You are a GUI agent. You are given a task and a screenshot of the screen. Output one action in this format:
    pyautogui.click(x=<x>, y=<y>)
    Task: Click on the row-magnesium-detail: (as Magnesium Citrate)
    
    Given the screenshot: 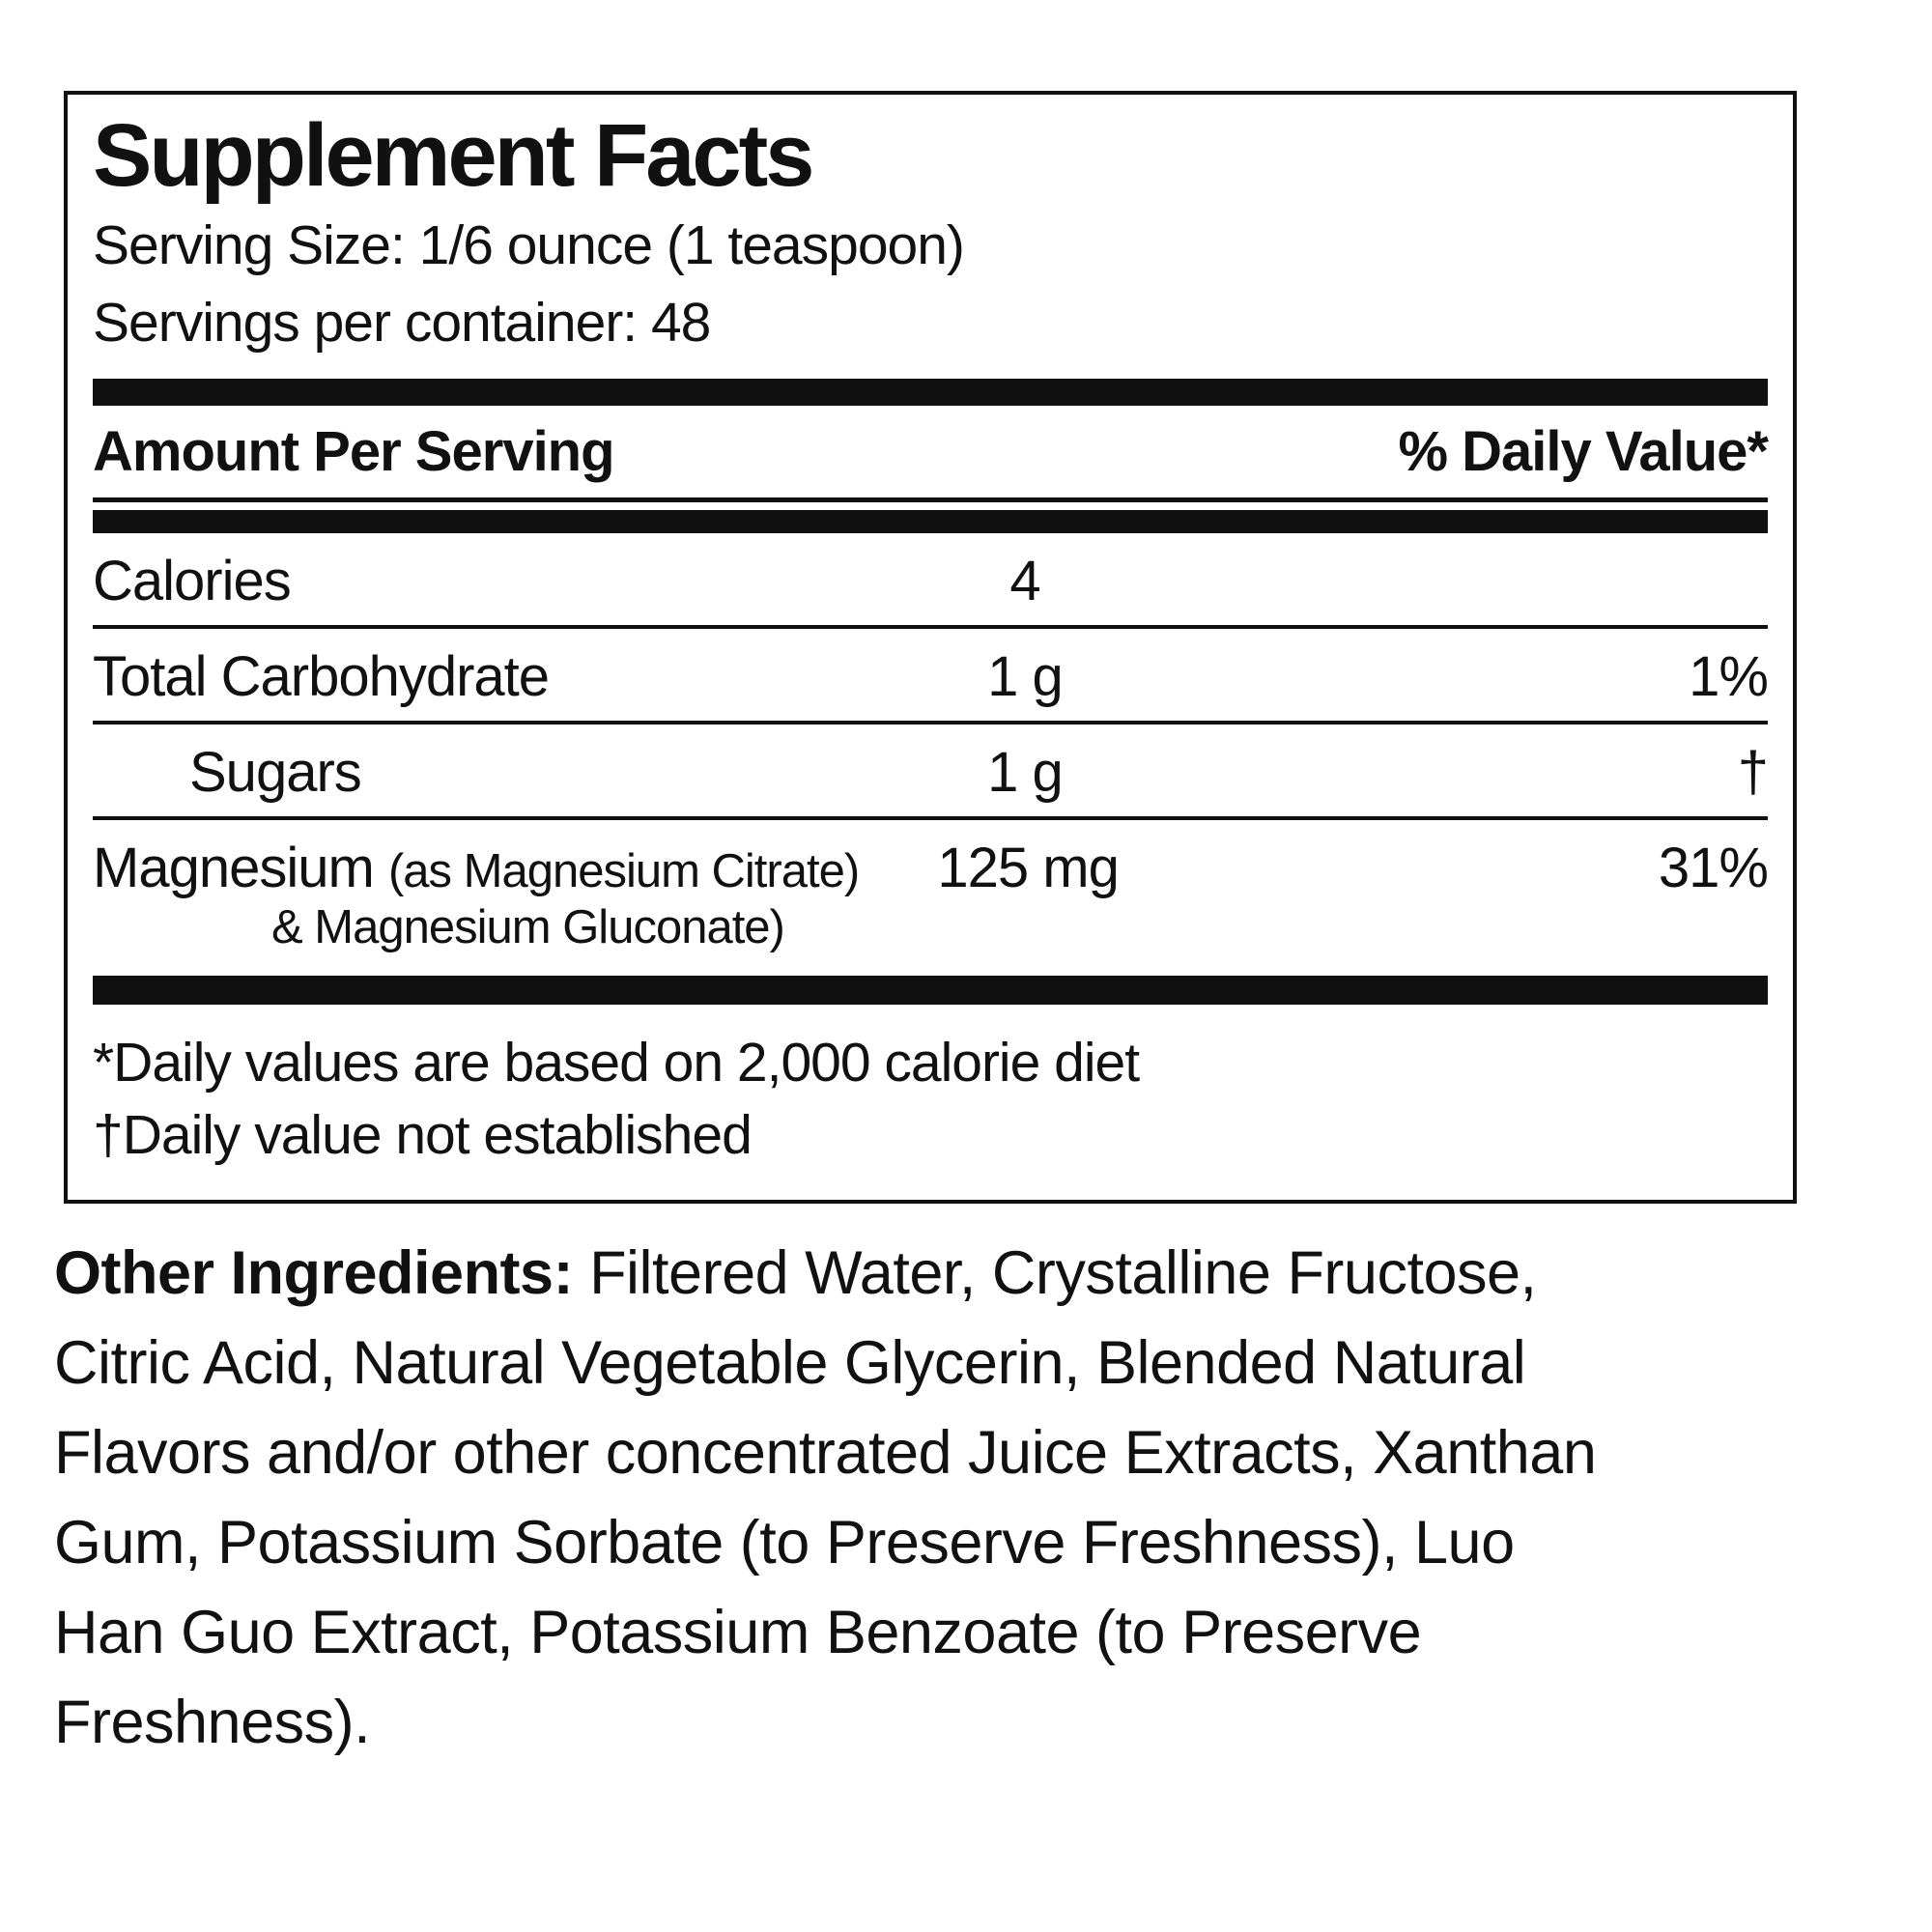 What is the action you would take?
    pyautogui.click(x=623, y=870)
    